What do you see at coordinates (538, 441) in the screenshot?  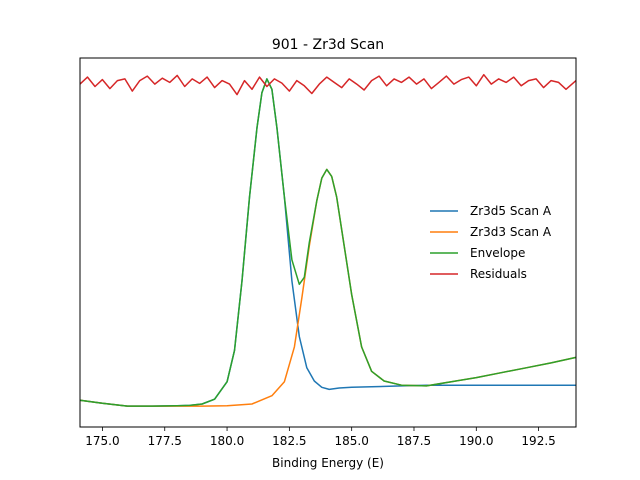 I see `x-tick-label: 192.5` at bounding box center [538, 441].